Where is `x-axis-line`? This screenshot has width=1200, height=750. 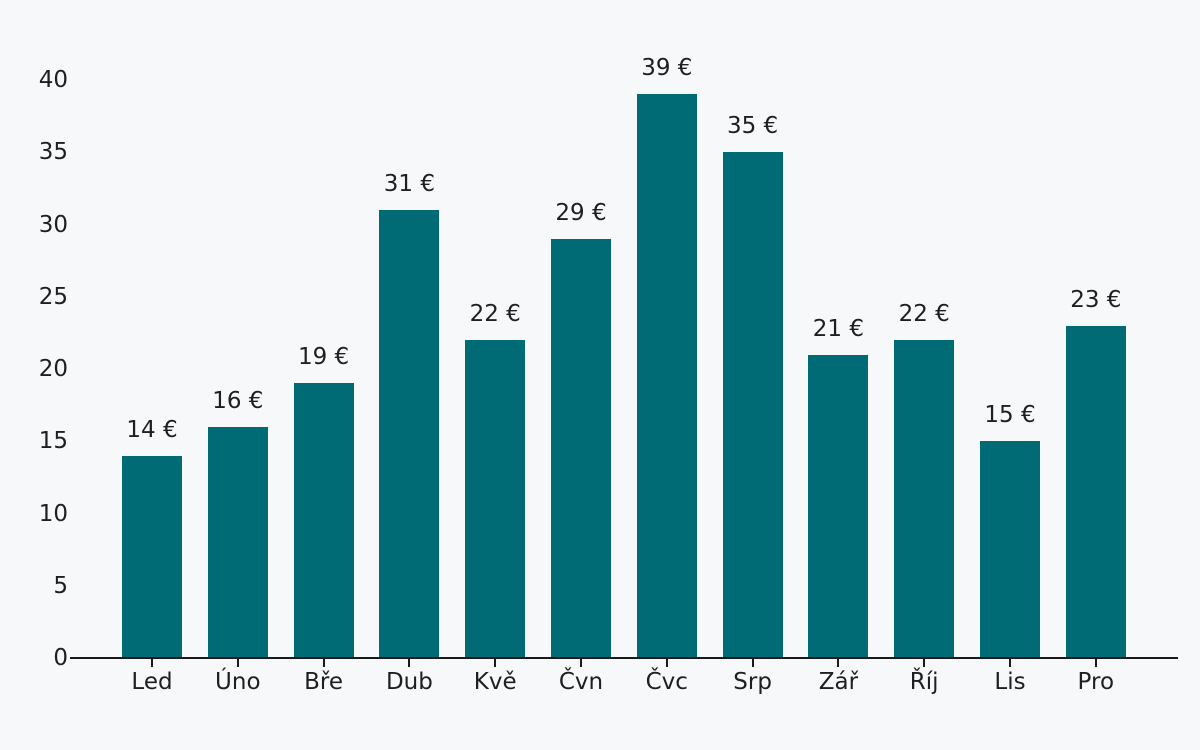 x-axis-line is located at coordinates (624, 658).